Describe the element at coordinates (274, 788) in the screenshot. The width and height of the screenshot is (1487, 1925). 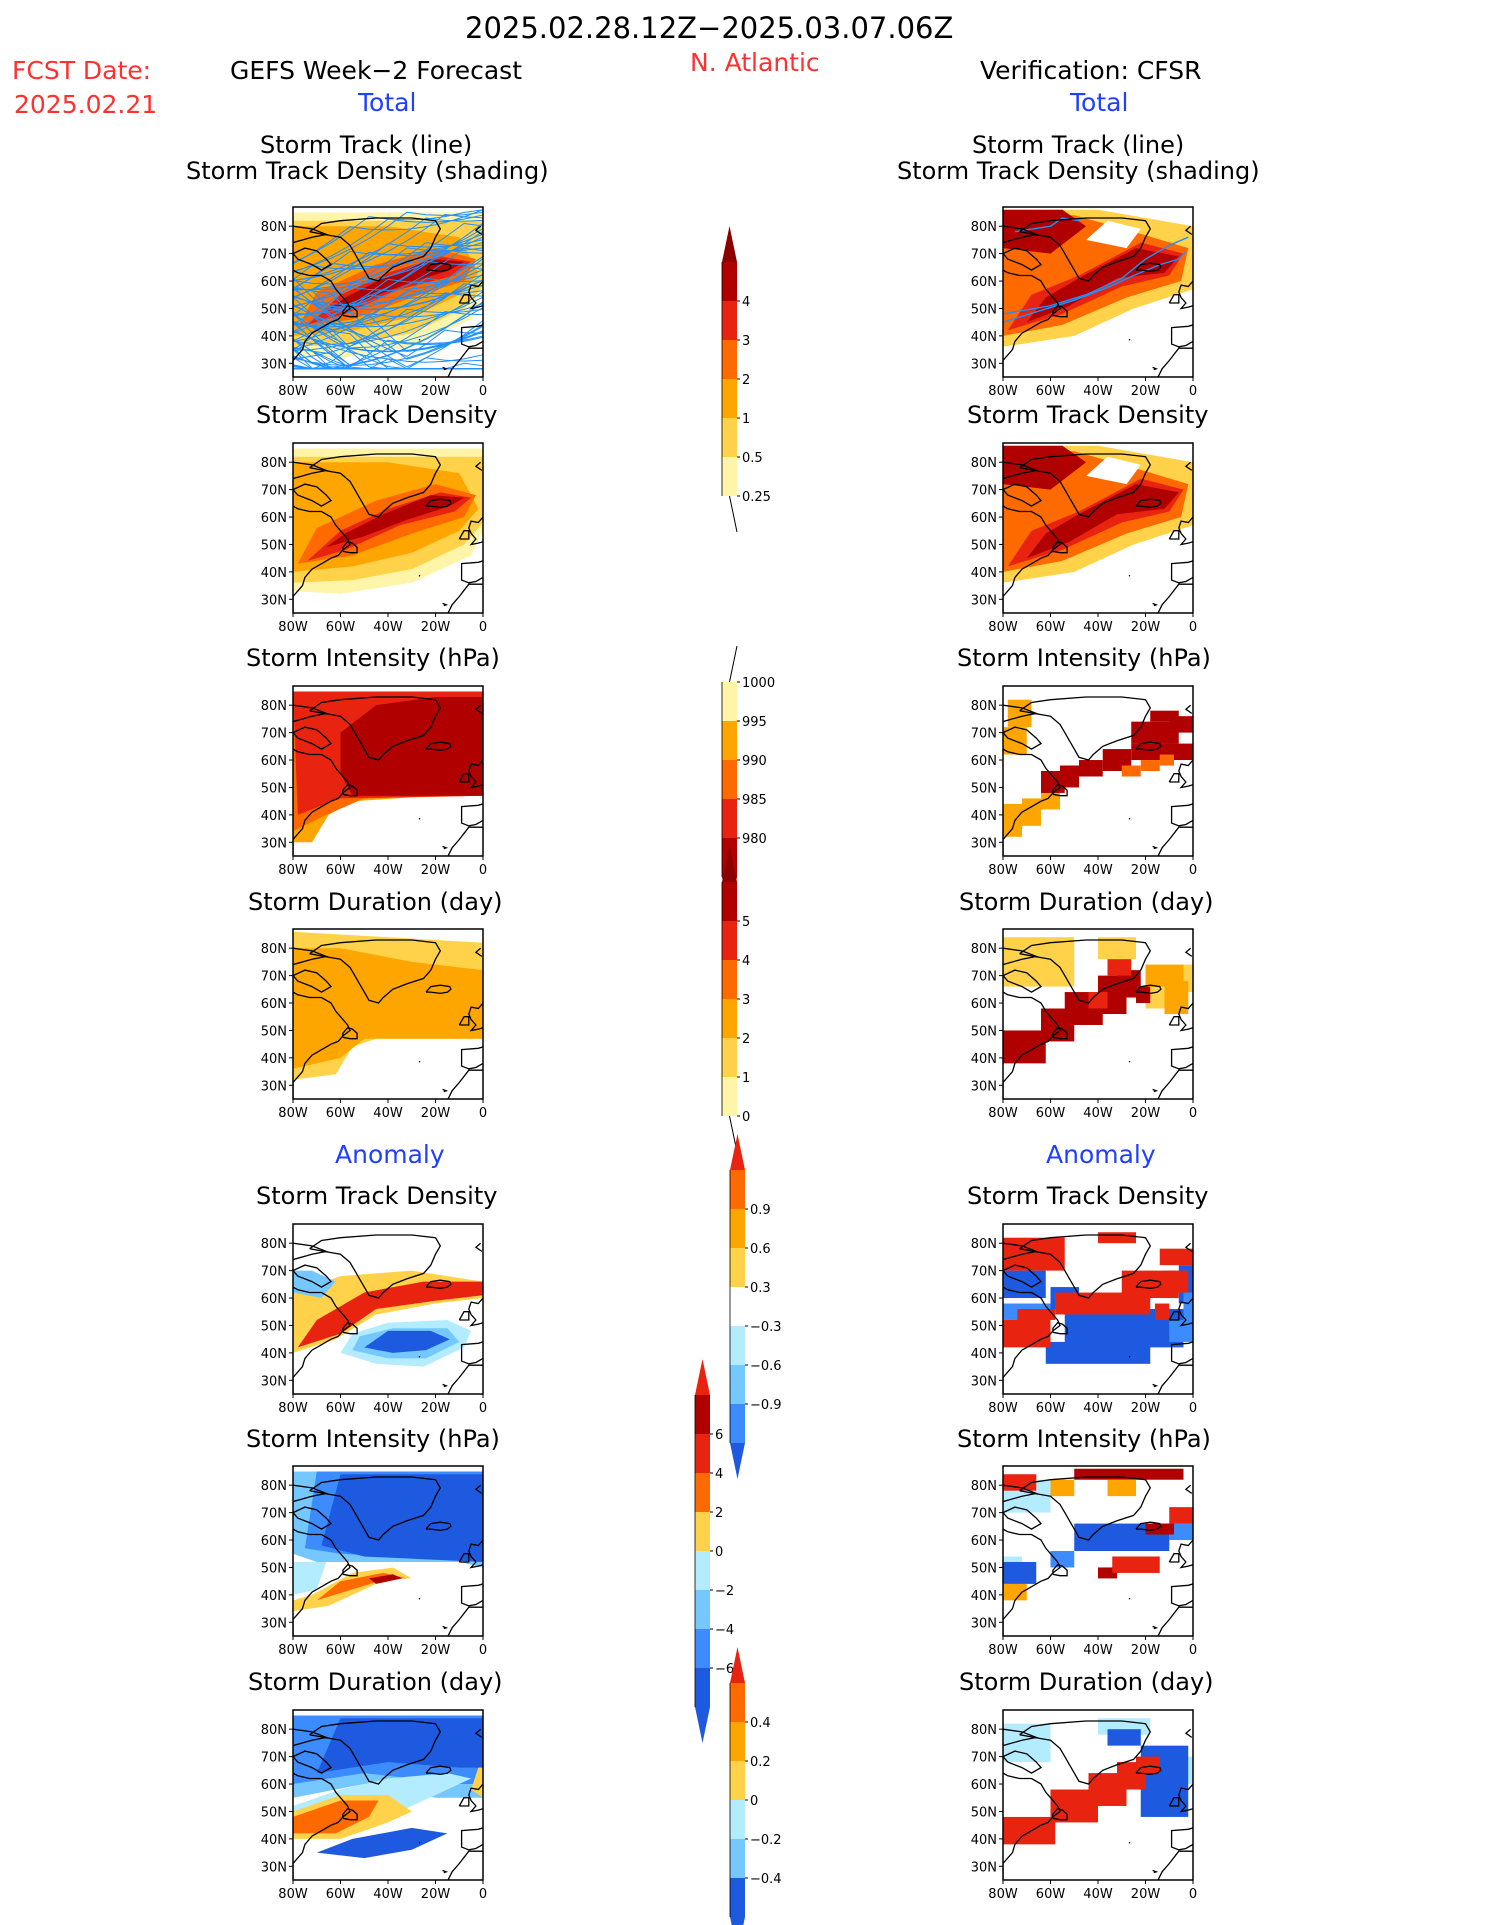
I see `lat-label: 50N` at that location.